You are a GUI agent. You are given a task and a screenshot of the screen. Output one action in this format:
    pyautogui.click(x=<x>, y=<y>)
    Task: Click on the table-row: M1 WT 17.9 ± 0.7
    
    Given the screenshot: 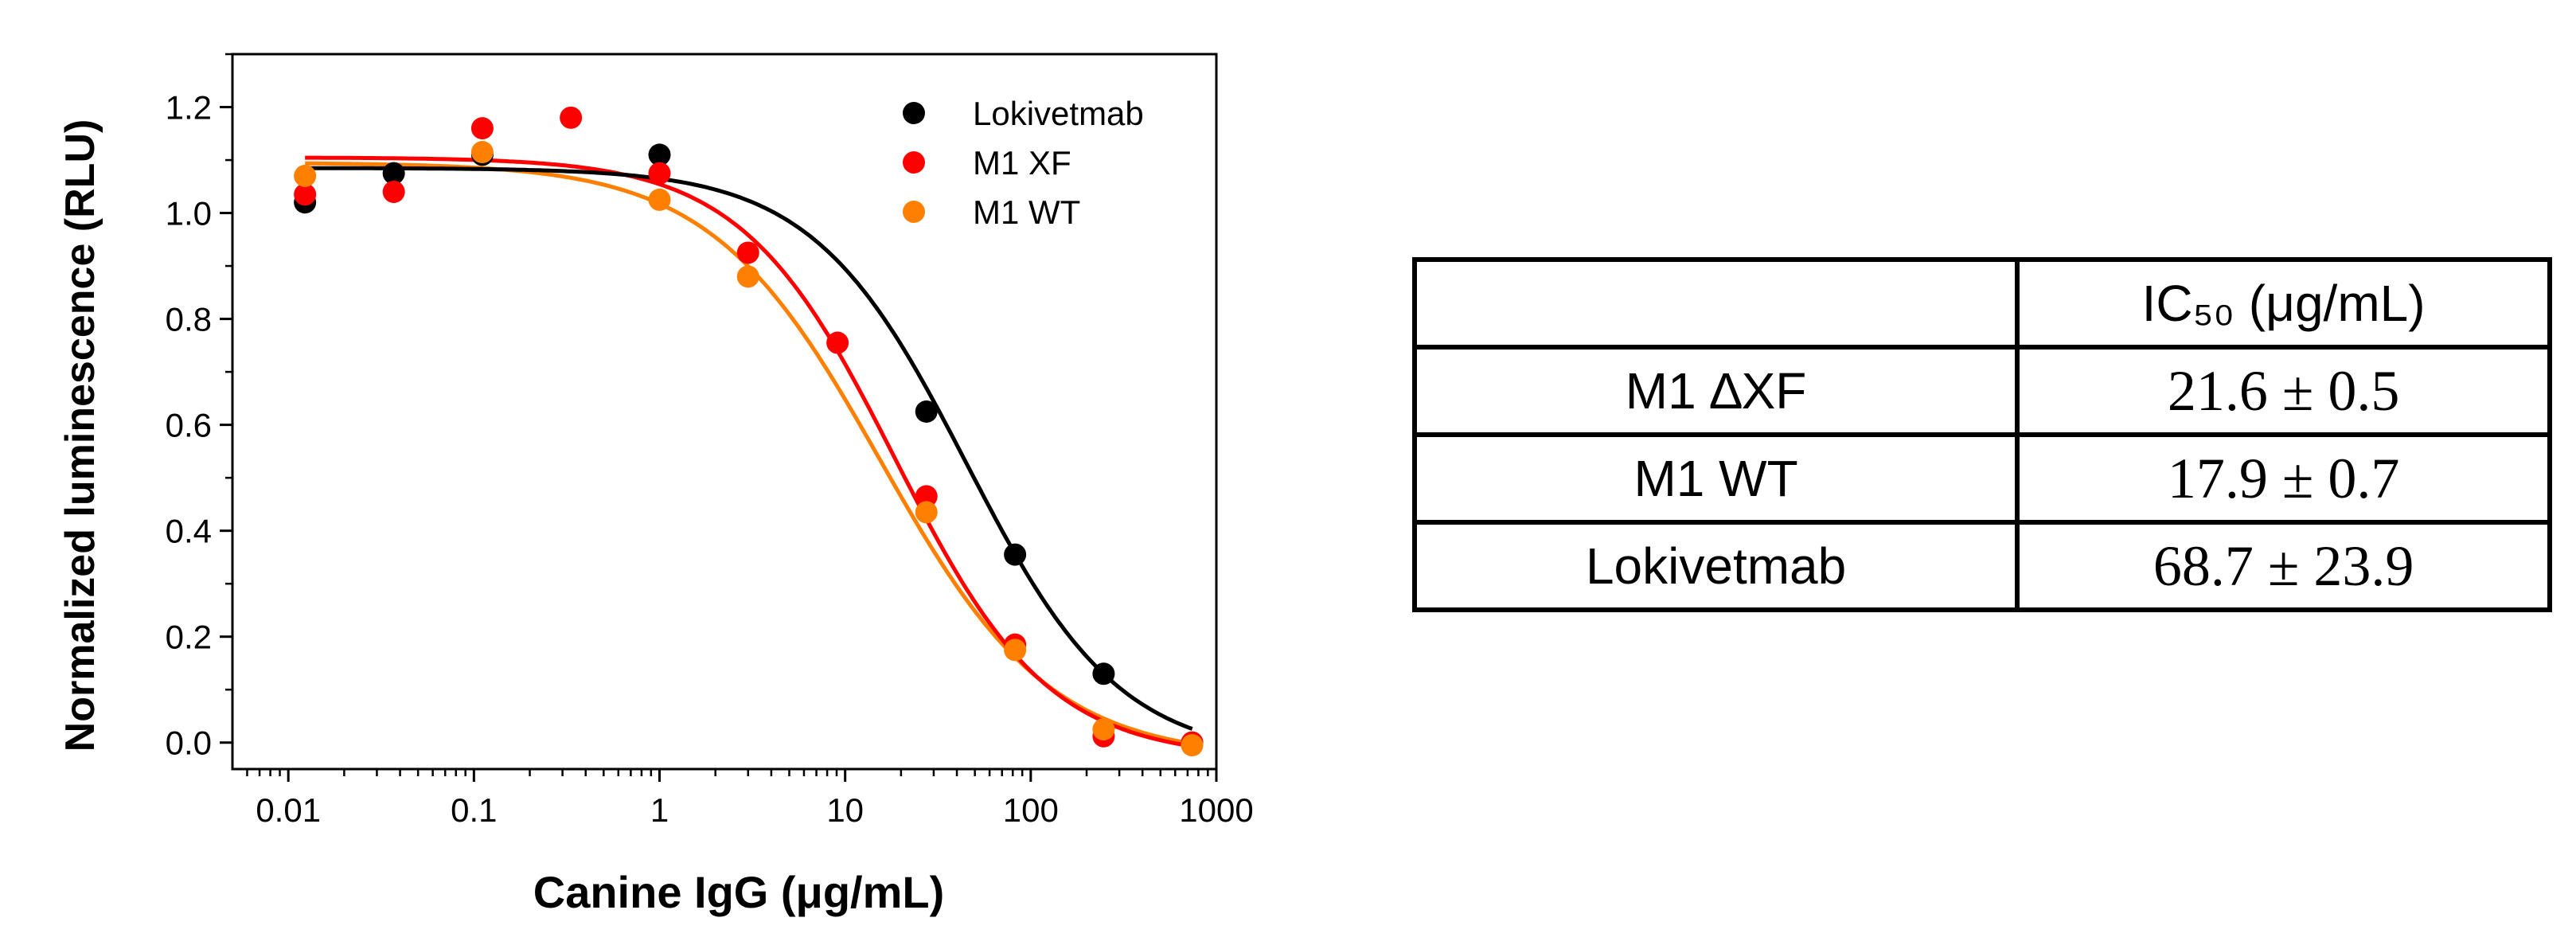 What is the action you would take?
    pyautogui.click(x=1981, y=478)
    